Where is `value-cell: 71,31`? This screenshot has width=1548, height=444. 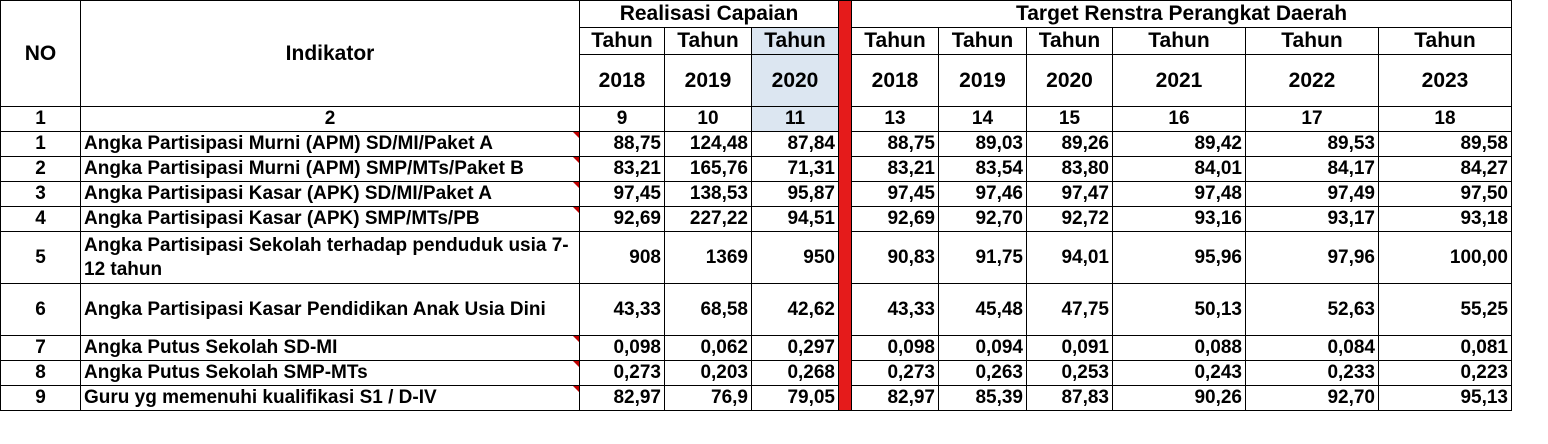
value-cell: 71,31 is located at coordinates (795, 169).